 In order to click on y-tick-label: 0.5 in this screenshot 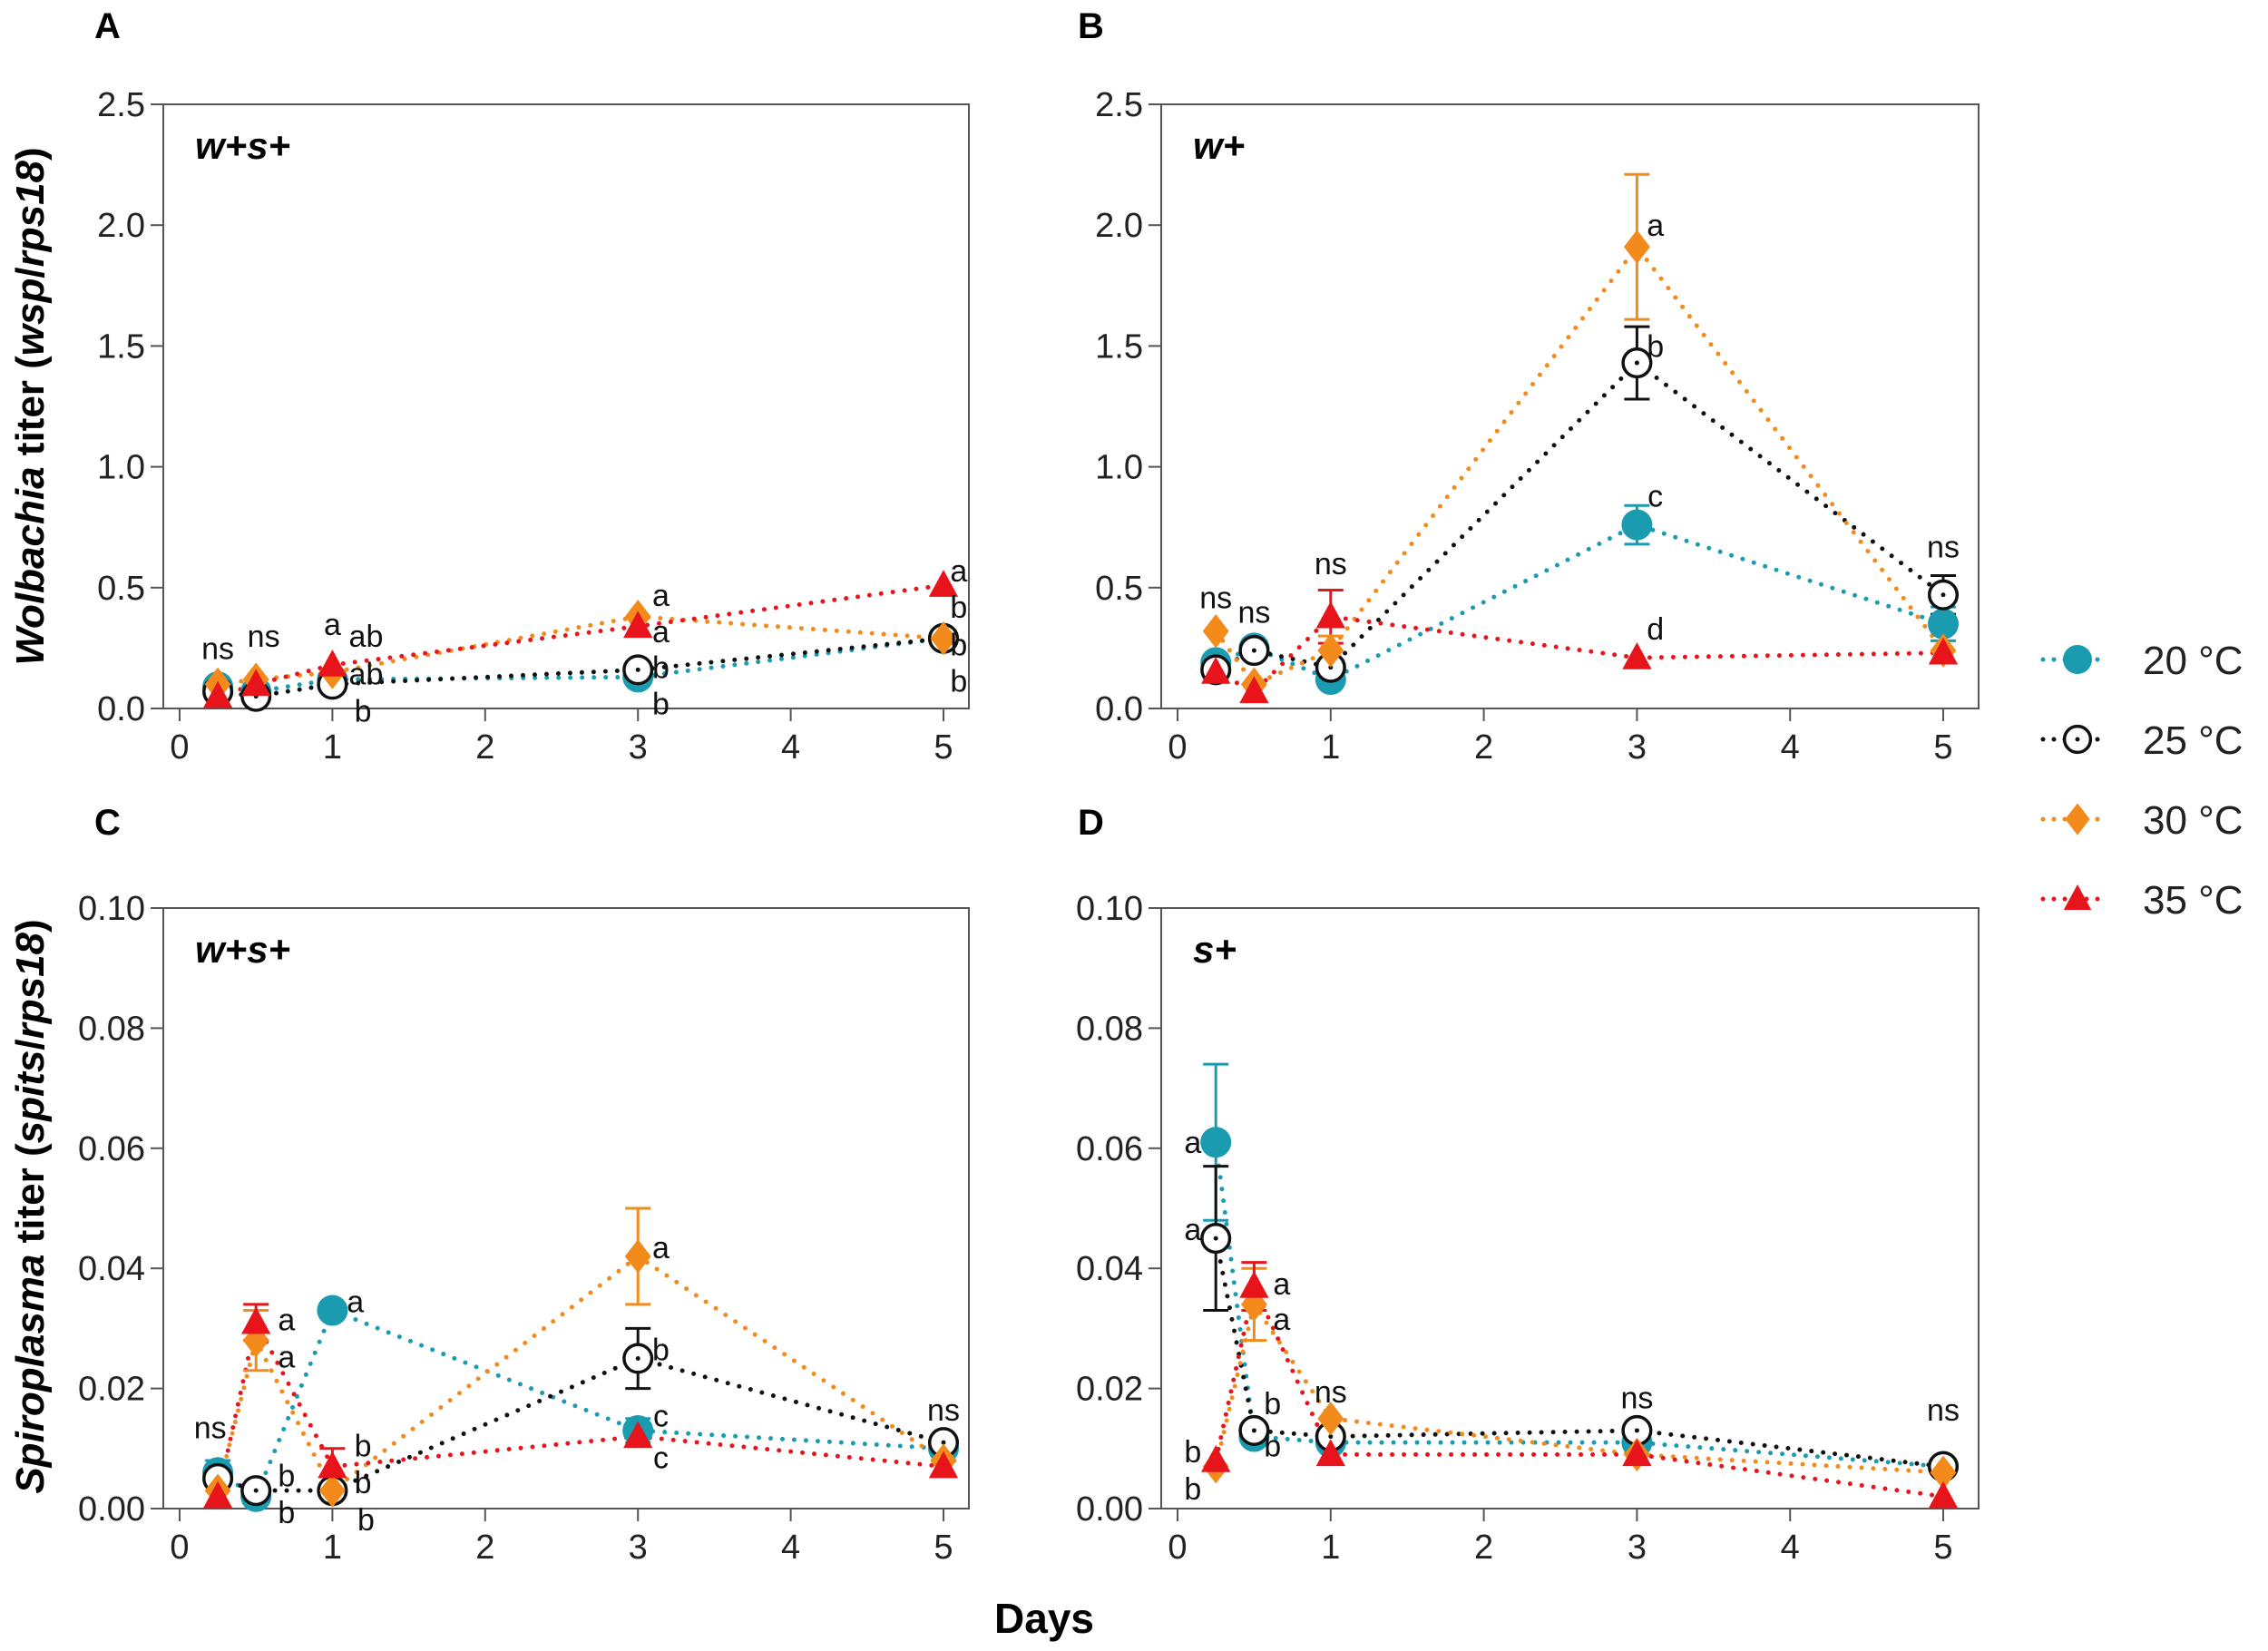, I will do `click(121, 589)`.